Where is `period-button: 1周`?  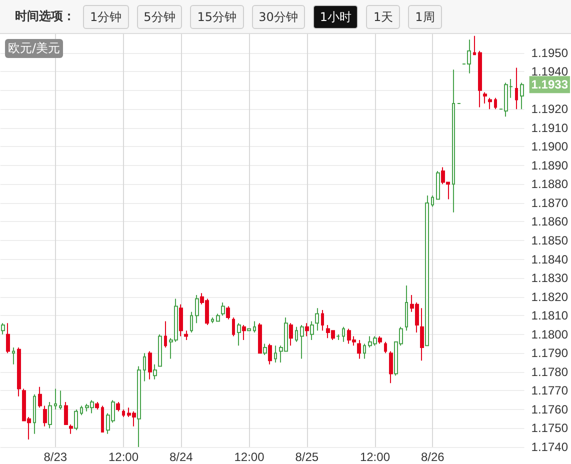
period-button: 1周 is located at coordinates (425, 16).